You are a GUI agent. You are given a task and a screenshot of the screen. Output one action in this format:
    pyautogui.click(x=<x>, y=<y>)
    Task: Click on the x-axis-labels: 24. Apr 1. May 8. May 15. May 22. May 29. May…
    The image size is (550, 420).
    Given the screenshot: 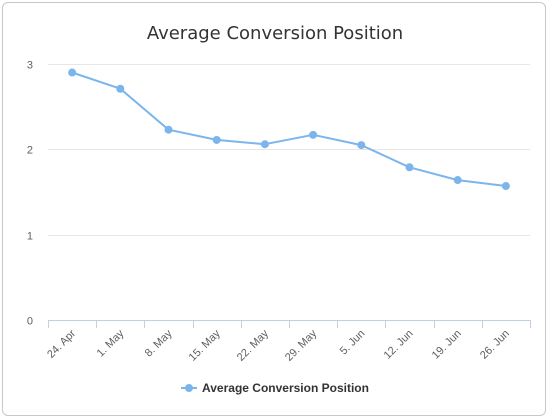 What is the action you would take?
    pyautogui.click(x=278, y=345)
    